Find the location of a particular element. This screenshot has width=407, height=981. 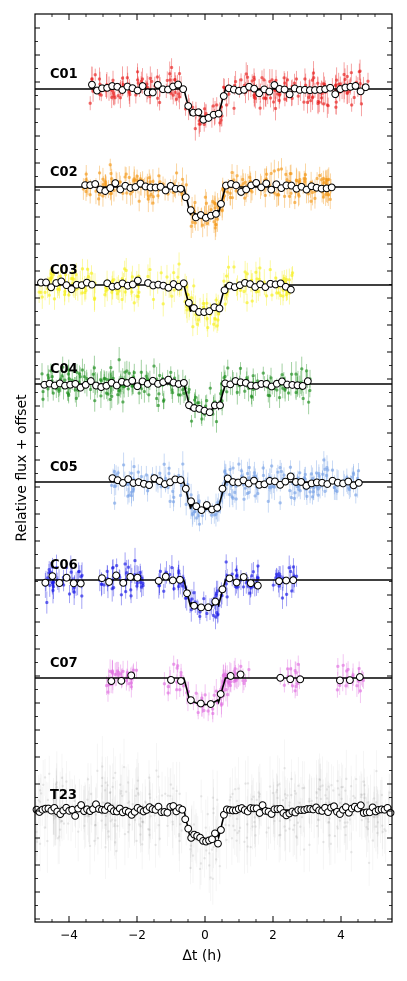

series-label-c02: C02 is located at coordinates (64, 172).